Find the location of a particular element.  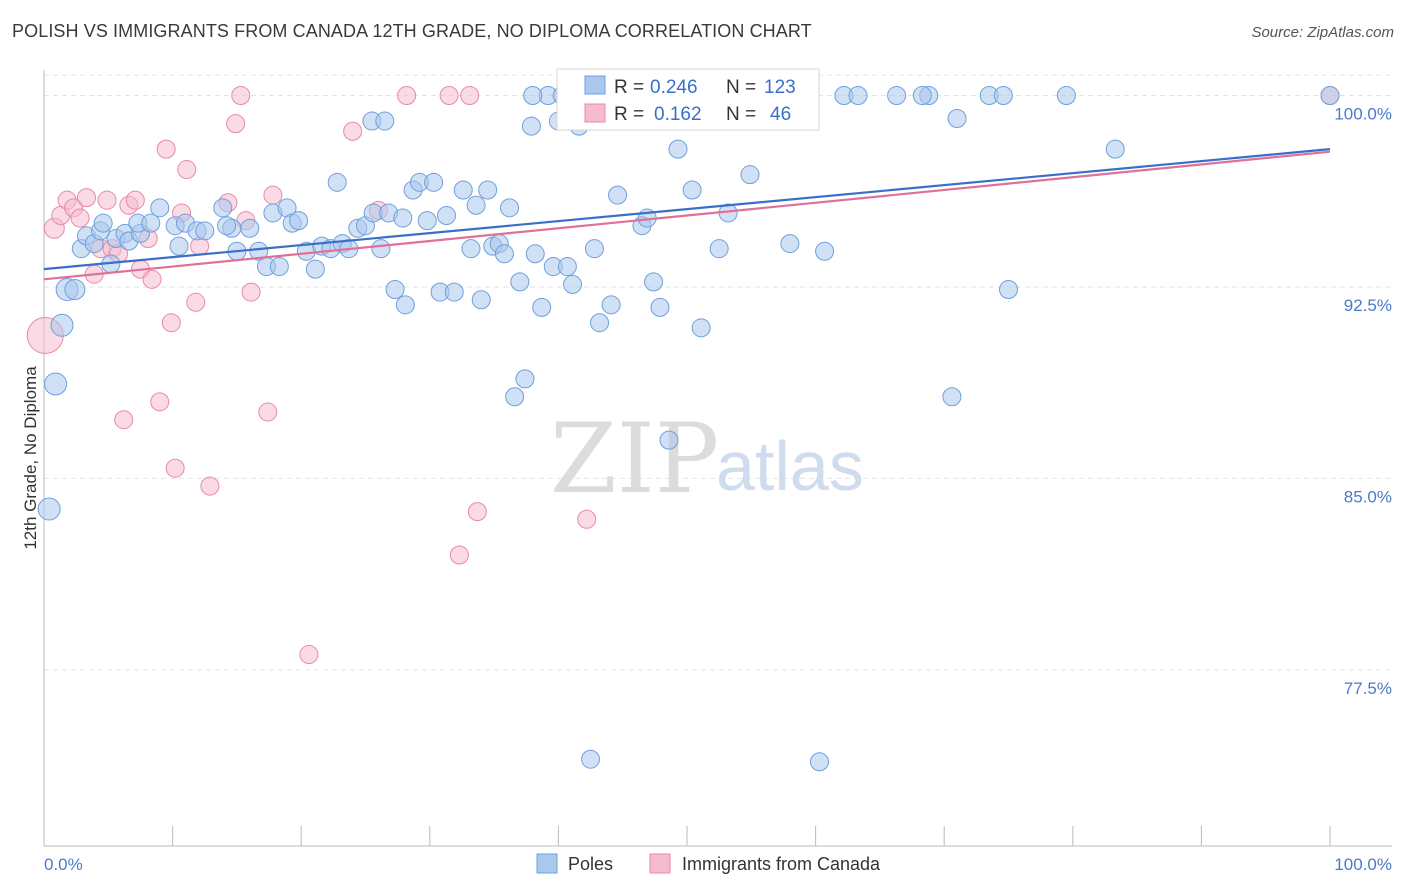

trend-lines is located at coordinates (687, 214).